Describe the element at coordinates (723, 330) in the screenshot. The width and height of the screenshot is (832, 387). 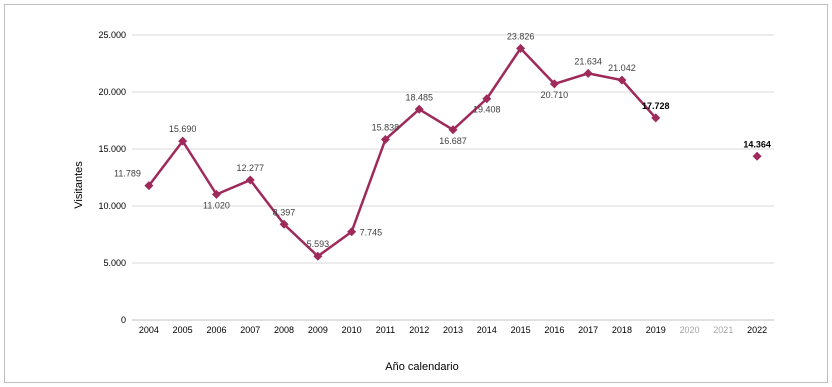
I see `x-tick-label: 2021` at that location.